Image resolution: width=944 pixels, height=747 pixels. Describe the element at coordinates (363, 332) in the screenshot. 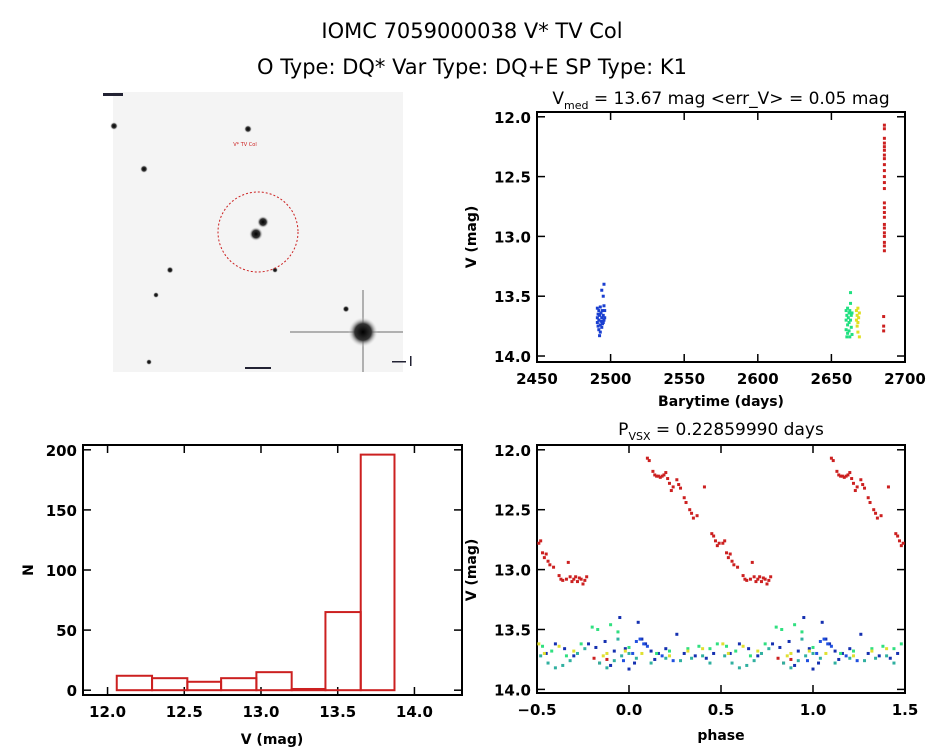

I see `bright-star` at that location.